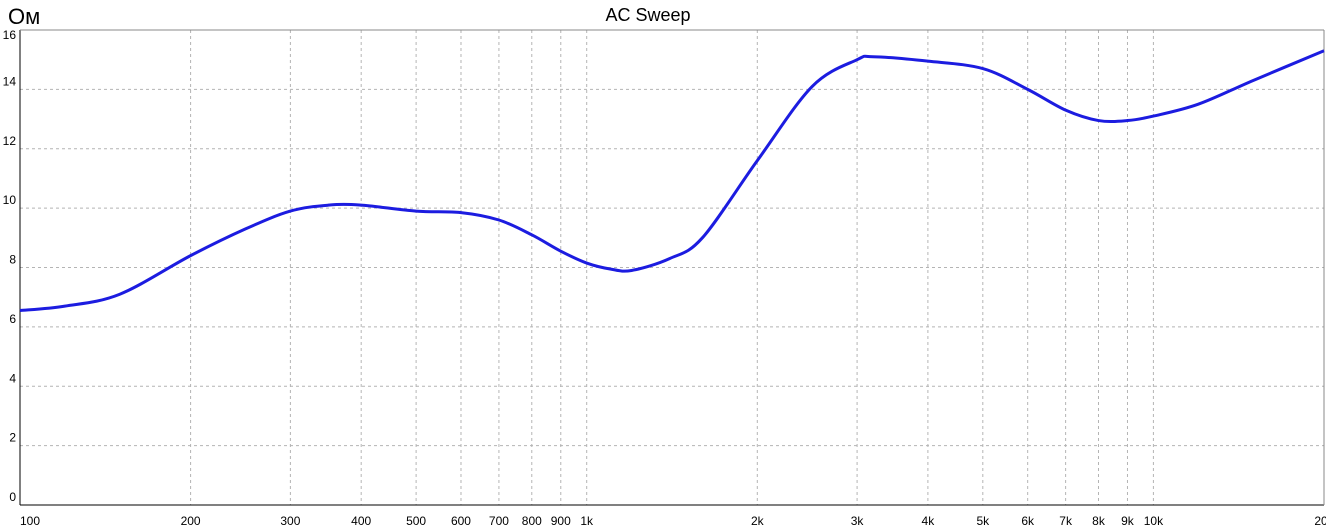 The height and width of the screenshot is (532, 1326). What do you see at coordinates (858, 521) in the screenshot?
I see `x-tick-label: 3k` at bounding box center [858, 521].